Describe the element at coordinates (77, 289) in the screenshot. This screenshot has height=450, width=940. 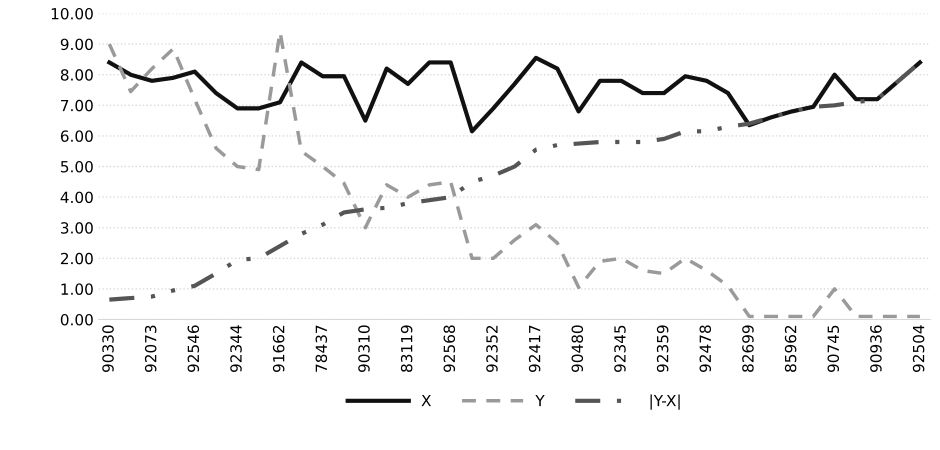
I see `y-tick-label: 1.00` at that location.